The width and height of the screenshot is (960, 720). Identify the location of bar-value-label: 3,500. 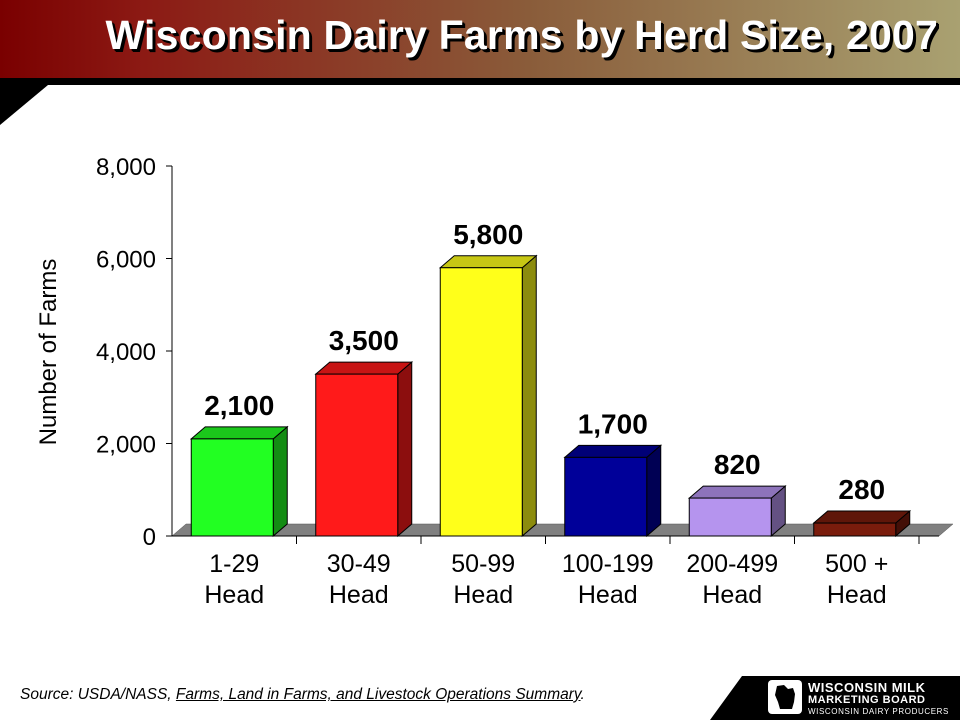
(364, 340).